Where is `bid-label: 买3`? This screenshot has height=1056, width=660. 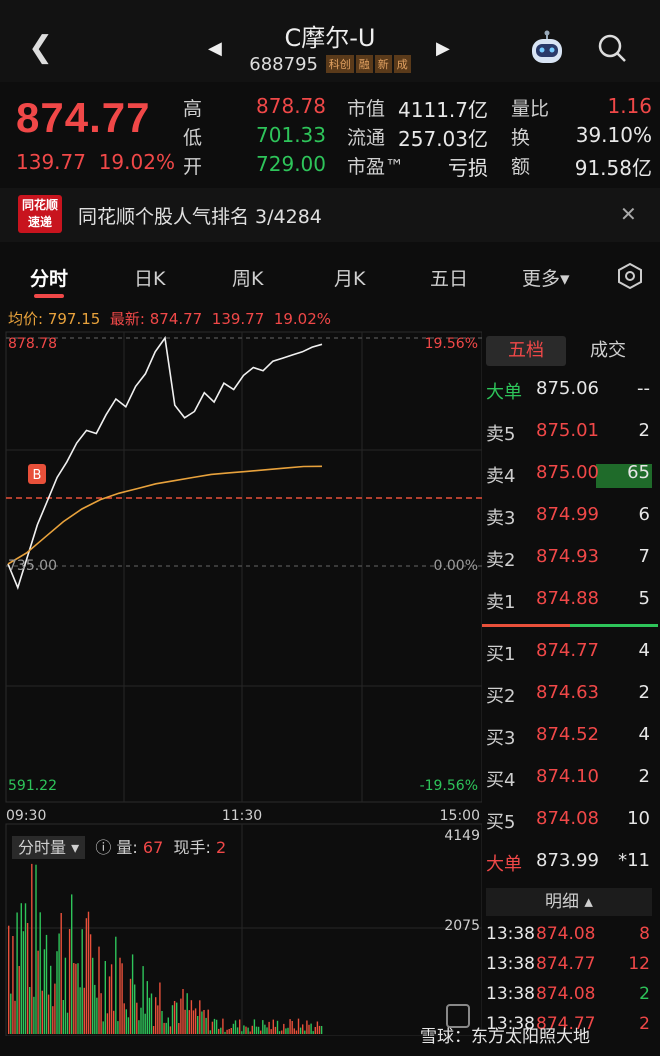 bid-label: 买3 is located at coordinates (501, 738).